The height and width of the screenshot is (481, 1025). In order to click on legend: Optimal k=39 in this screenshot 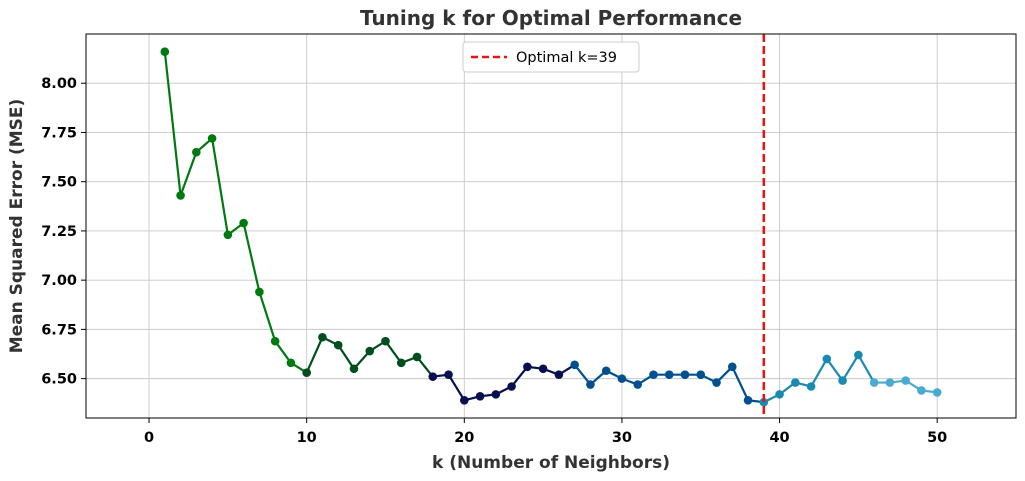, I will do `click(551, 57)`.